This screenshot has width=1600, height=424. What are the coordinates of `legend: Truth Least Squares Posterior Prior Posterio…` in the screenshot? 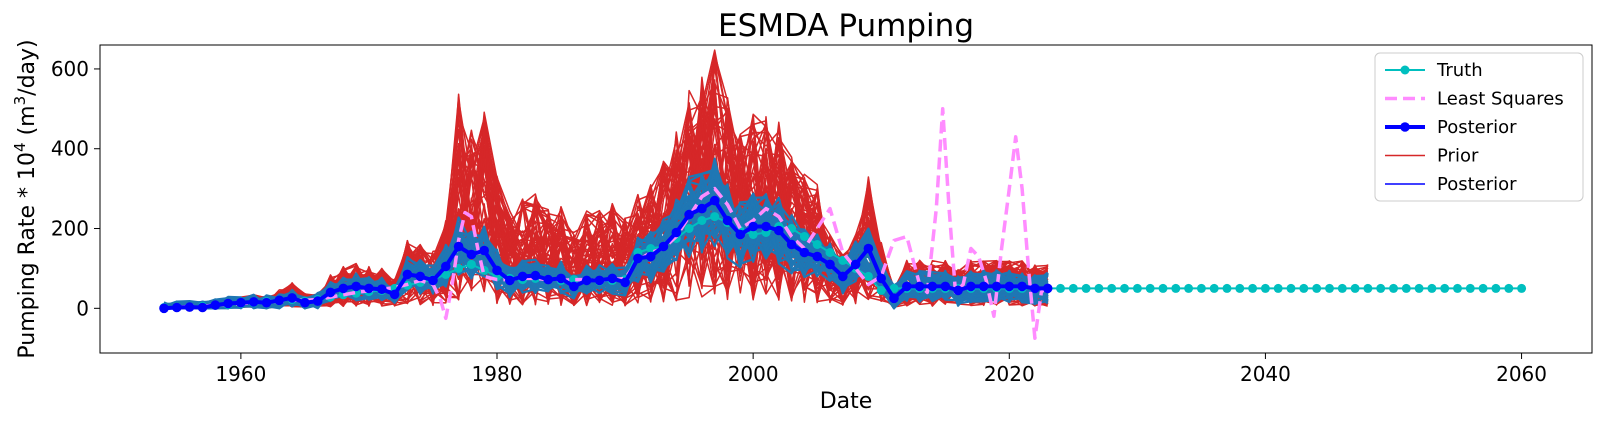 It's located at (1479, 127).